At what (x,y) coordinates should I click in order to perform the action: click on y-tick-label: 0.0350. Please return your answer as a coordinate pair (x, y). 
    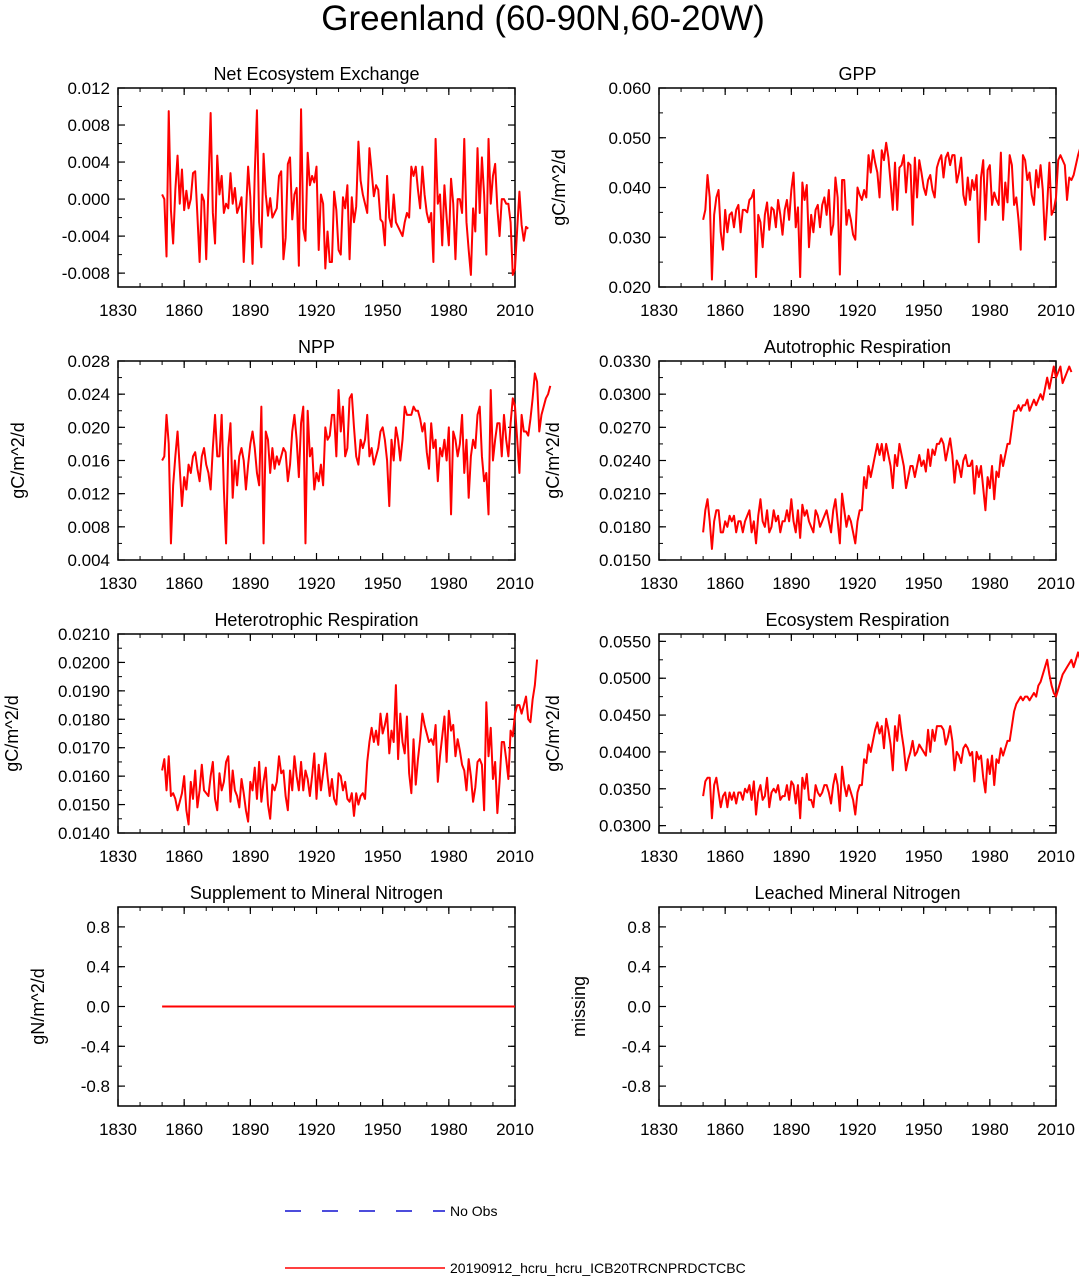
    Looking at the image, I should click on (625, 789).